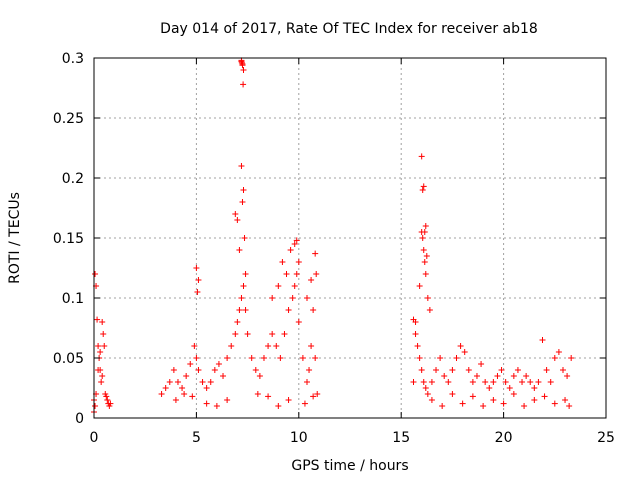 This screenshot has width=640, height=480. Describe the element at coordinates (68, 119) in the screenshot. I see `y-tick-label: 0.25` at that location.